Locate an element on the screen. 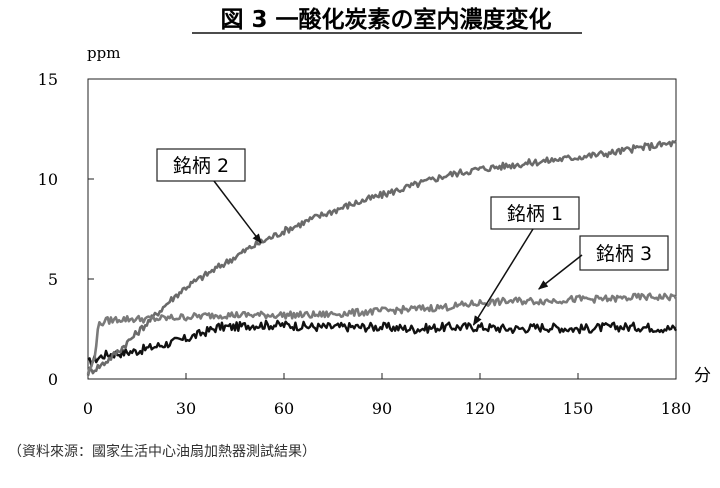  y-tick-label: 10 is located at coordinates (48, 179).